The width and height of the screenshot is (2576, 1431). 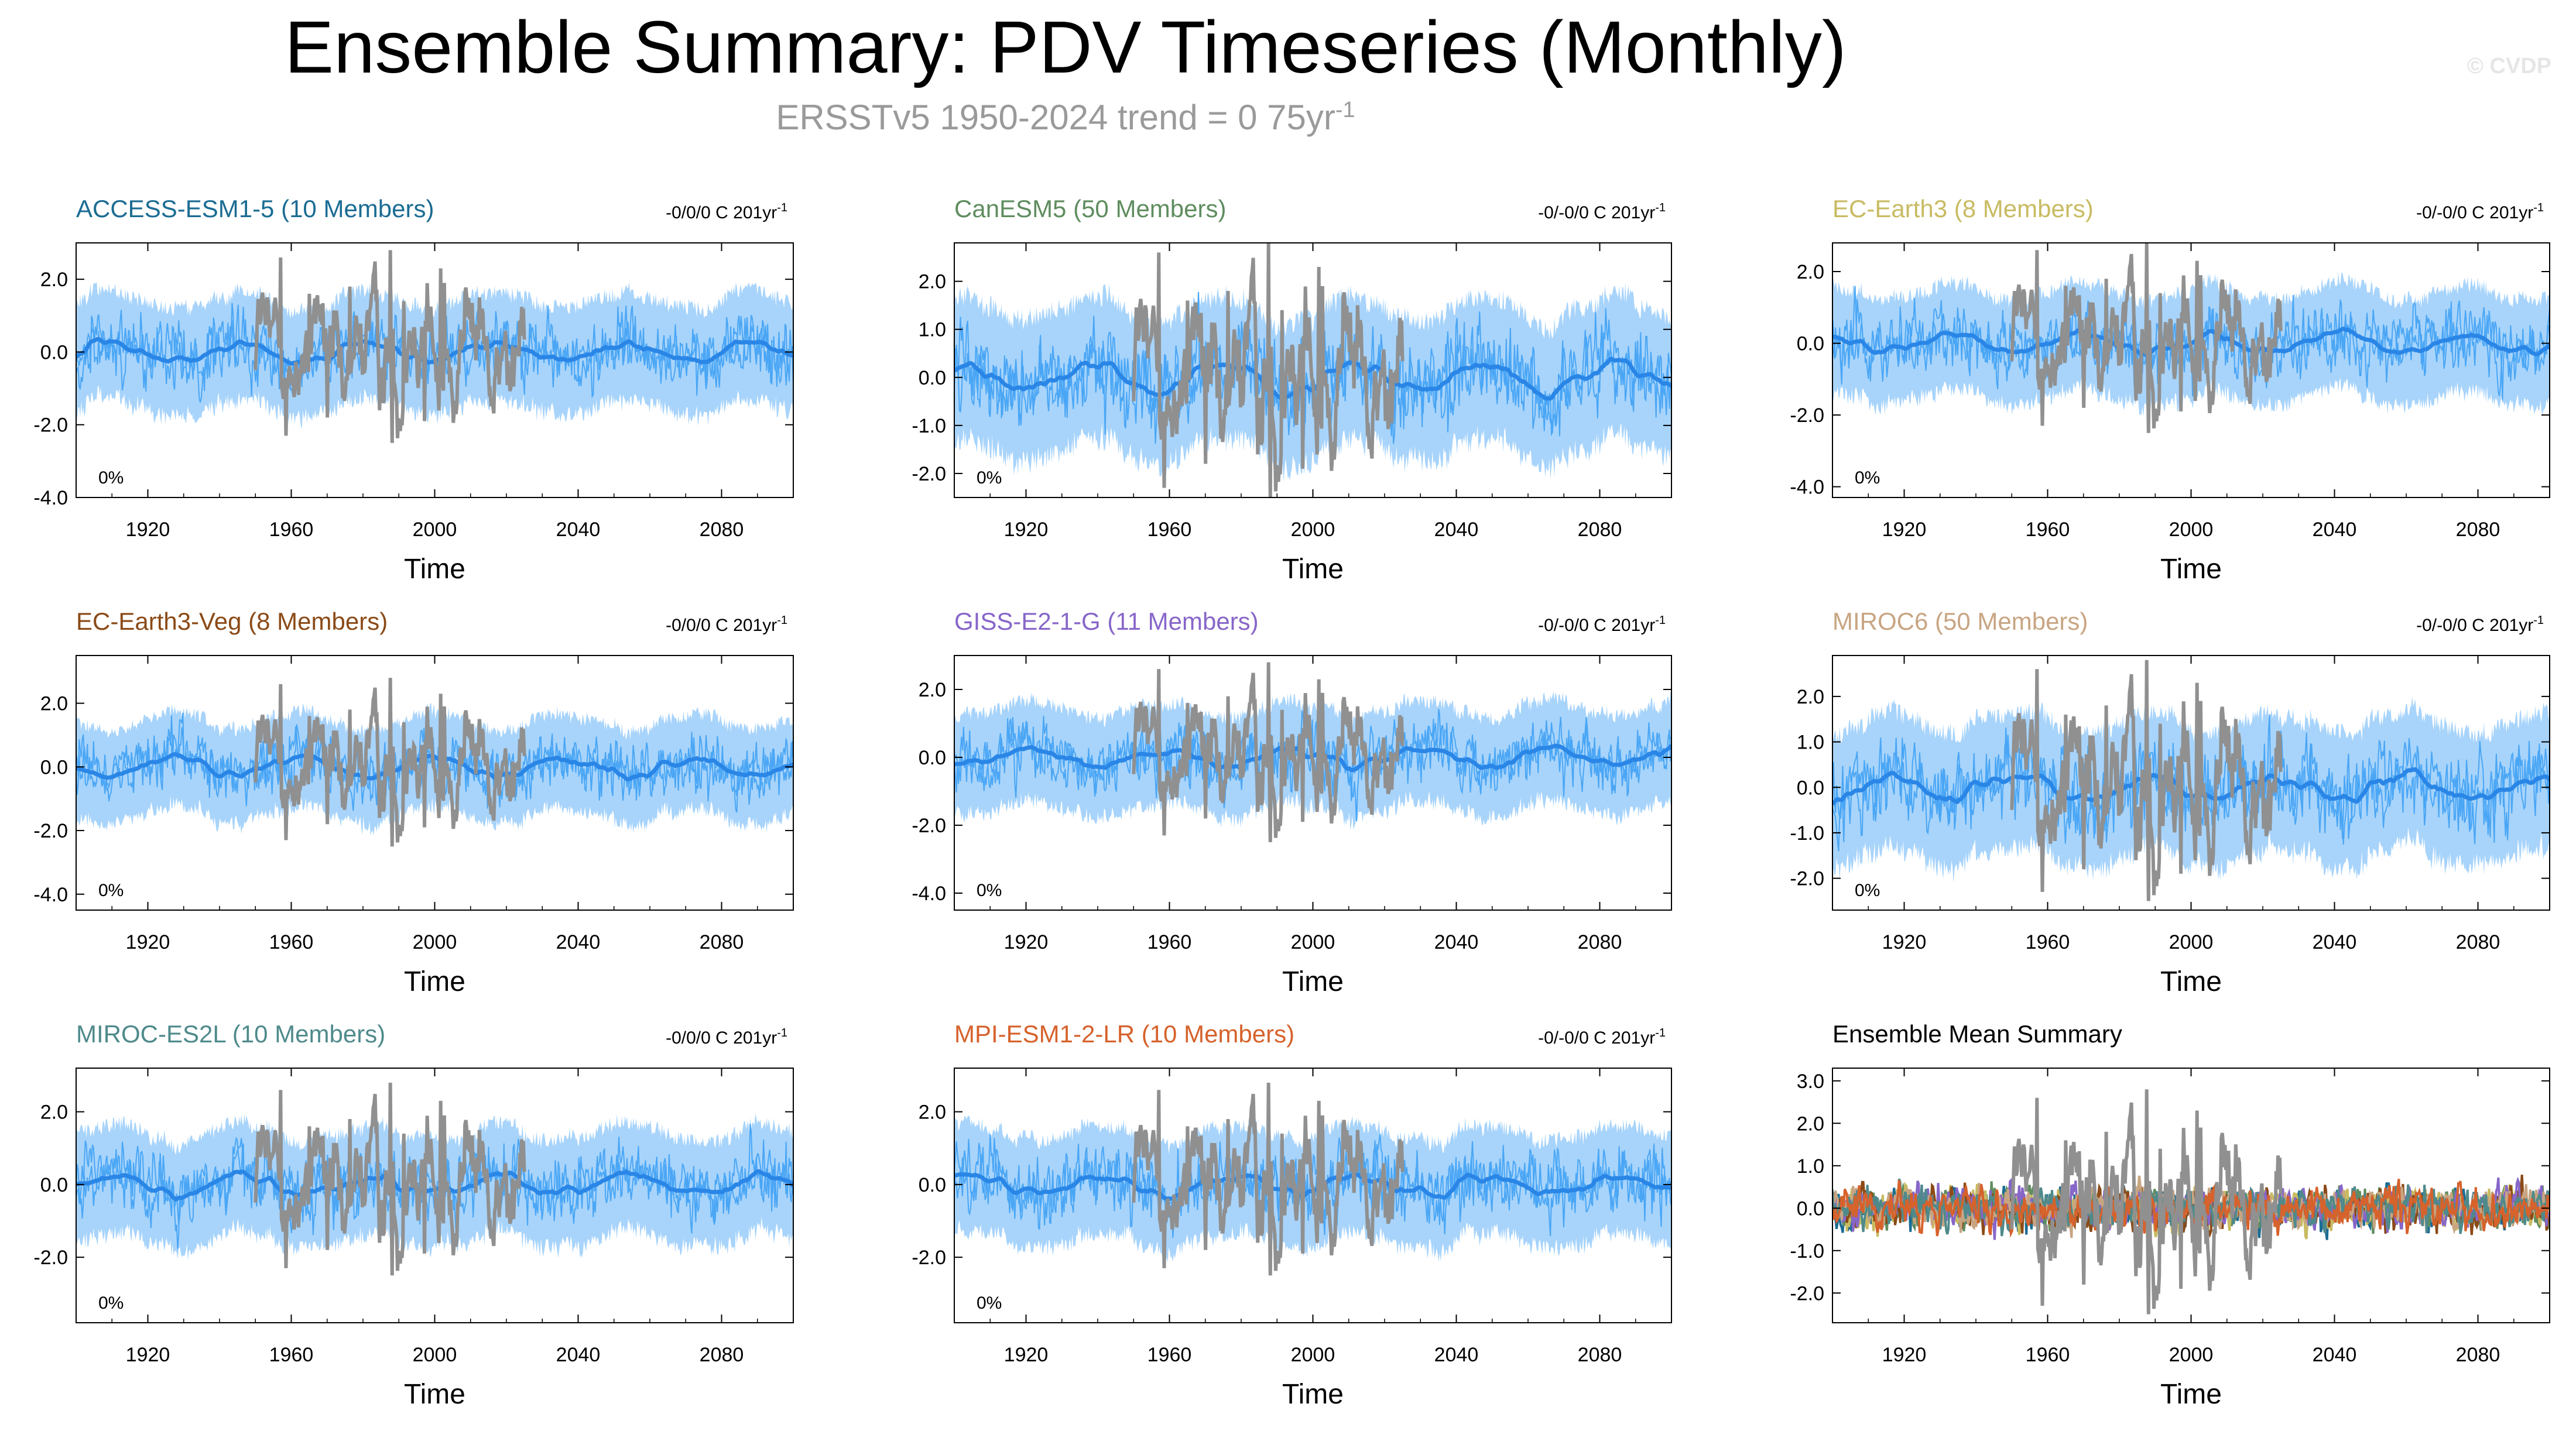 I want to click on panel-title: ACCESS-ESM1-5 (10 Members), so click(x=255, y=208).